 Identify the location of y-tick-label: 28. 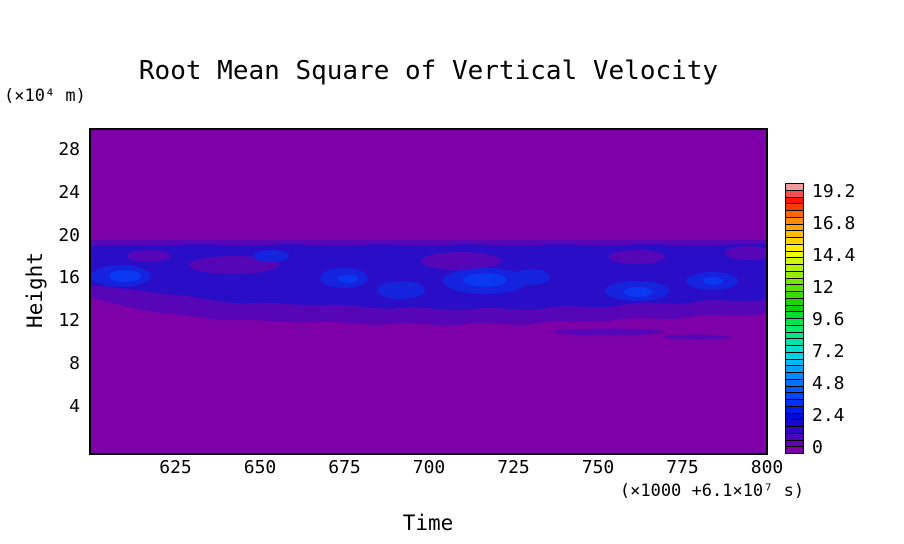
(69, 149).